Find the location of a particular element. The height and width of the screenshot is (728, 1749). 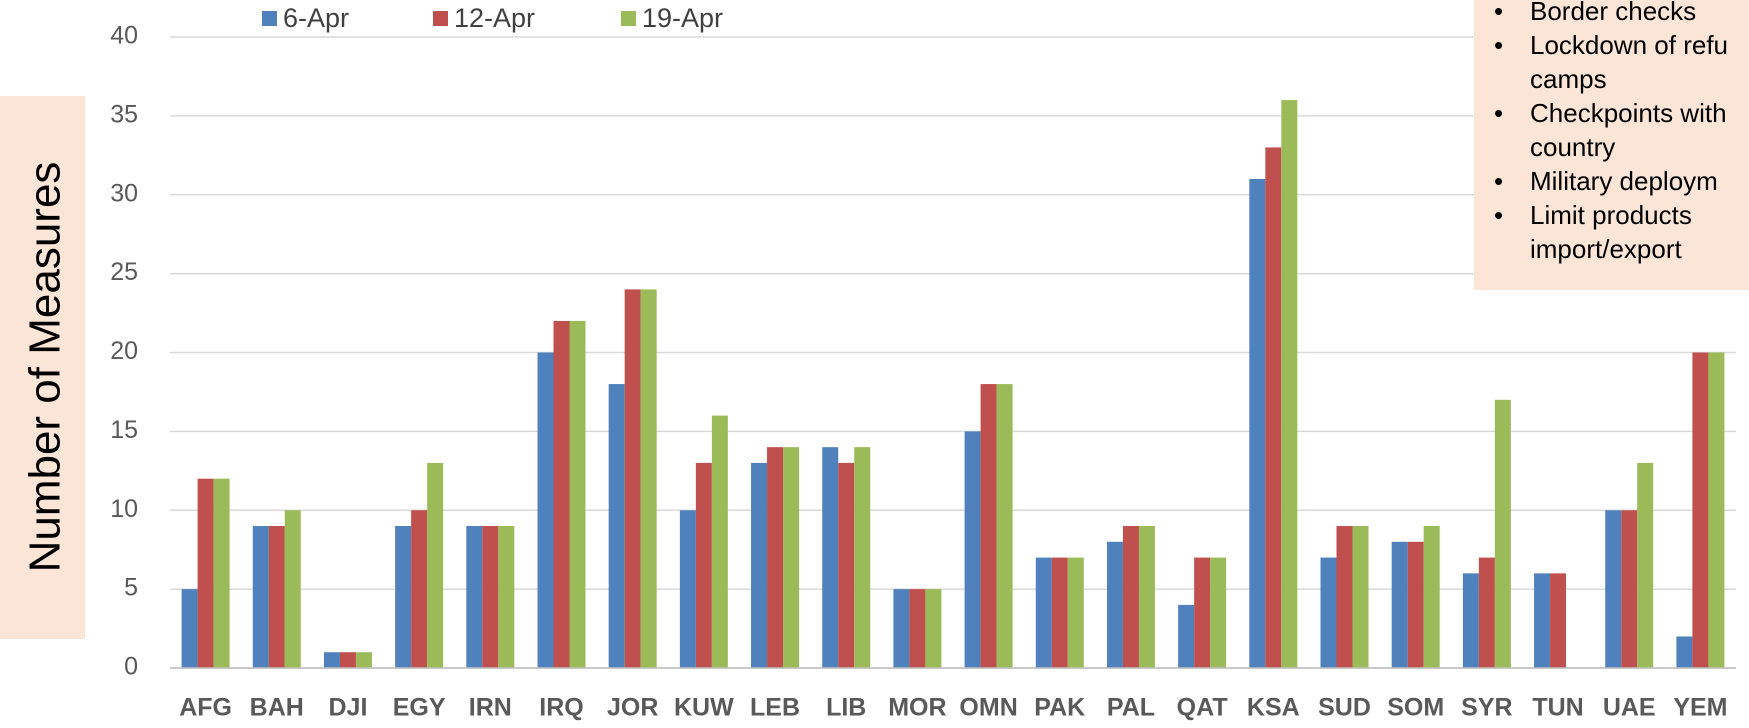

x-tick-label: SYR is located at coordinates (1486, 708).